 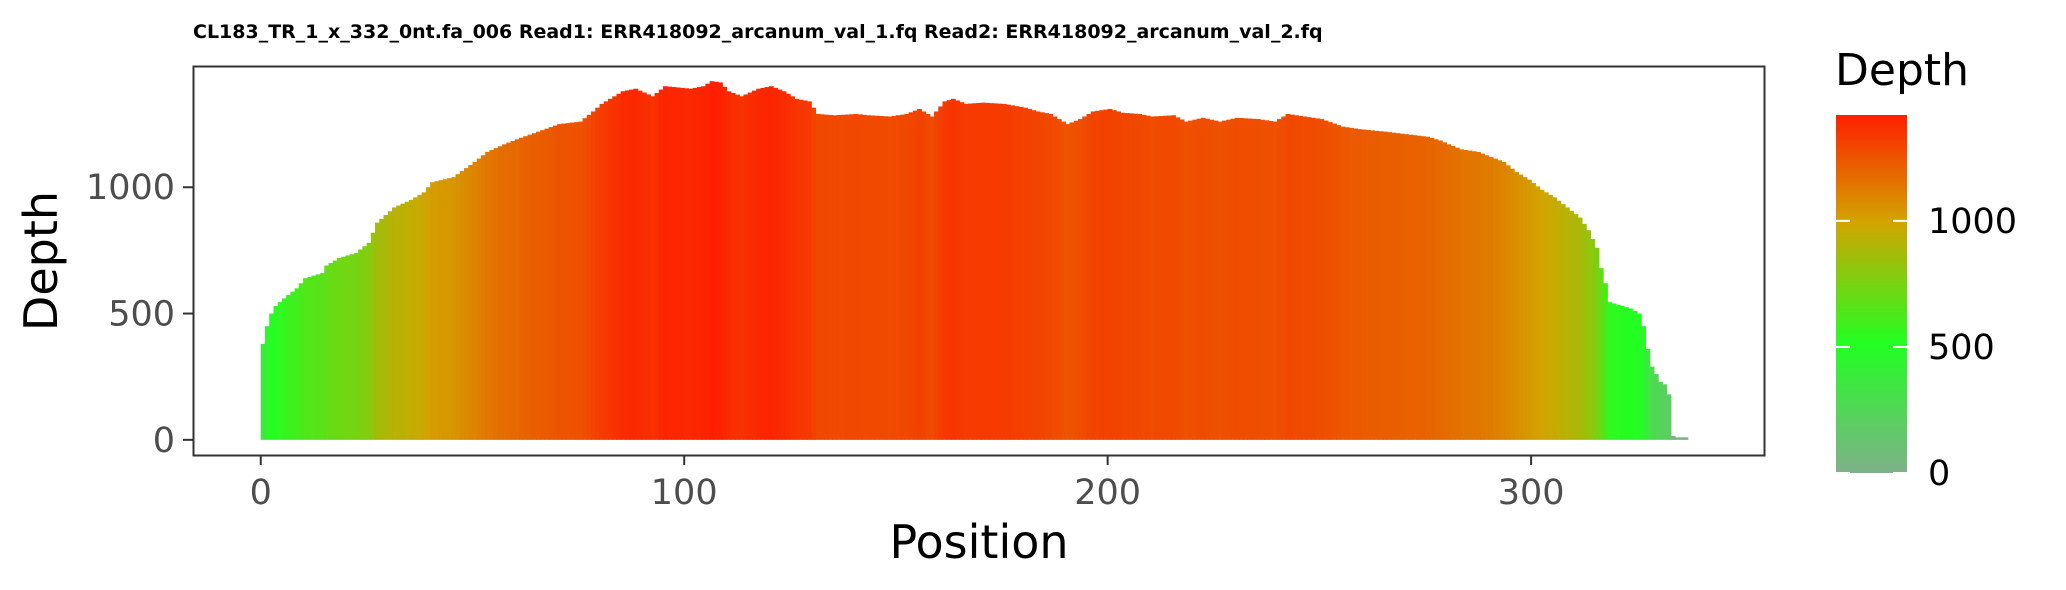 I want to click on x-axis-title: Position, so click(x=978, y=542).